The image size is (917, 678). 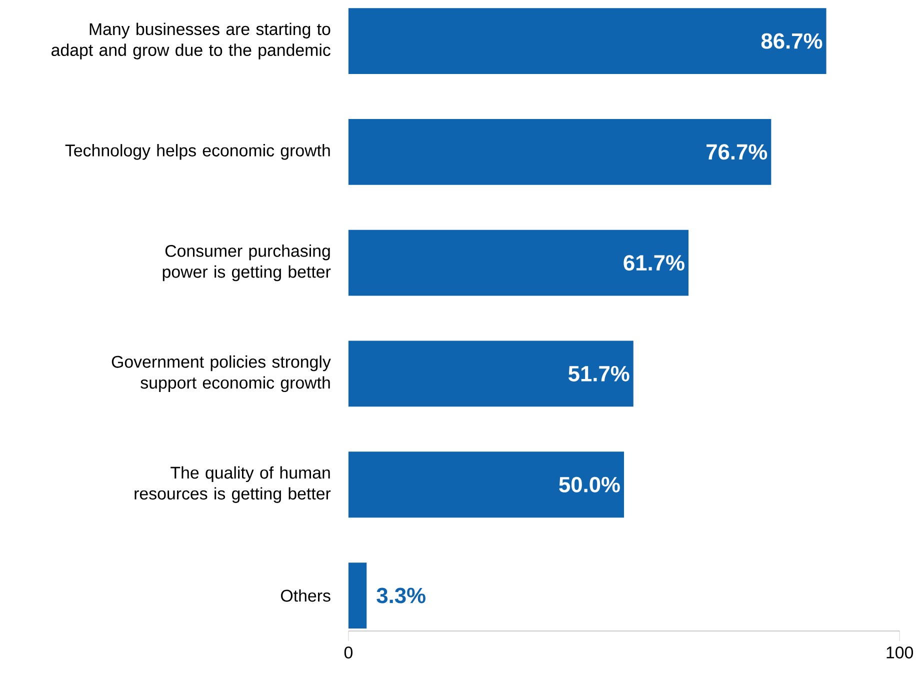 What do you see at coordinates (305, 595) in the screenshot?
I see `y-tick-label: Others` at bounding box center [305, 595].